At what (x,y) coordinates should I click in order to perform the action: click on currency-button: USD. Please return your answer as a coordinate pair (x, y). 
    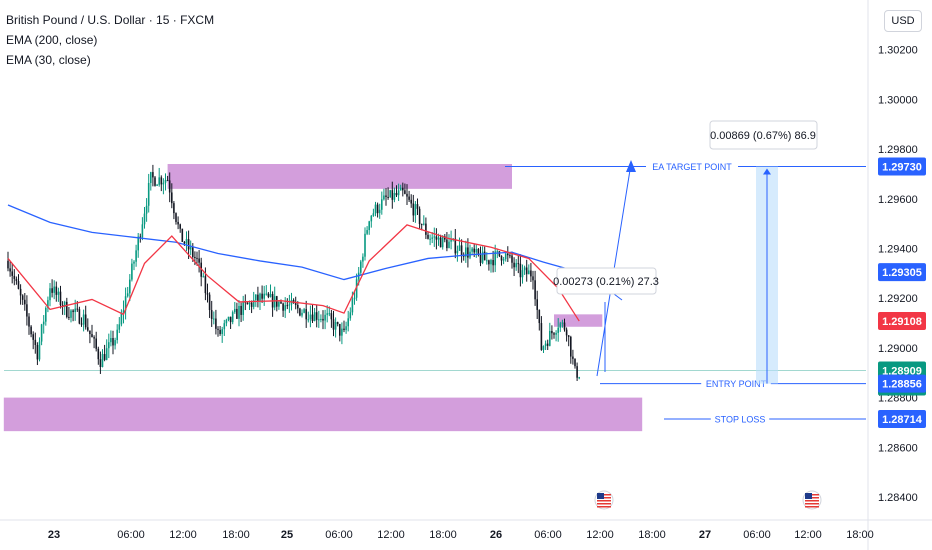
    Looking at the image, I should click on (903, 21).